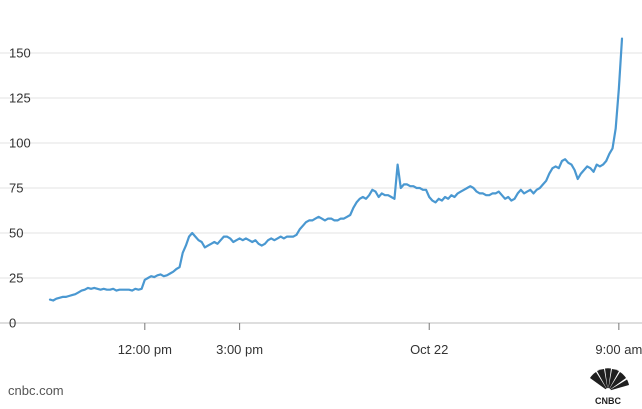 The width and height of the screenshot is (642, 409). What do you see at coordinates (239, 349) in the screenshot?
I see `x-tick-label: 3:00 pm` at bounding box center [239, 349].